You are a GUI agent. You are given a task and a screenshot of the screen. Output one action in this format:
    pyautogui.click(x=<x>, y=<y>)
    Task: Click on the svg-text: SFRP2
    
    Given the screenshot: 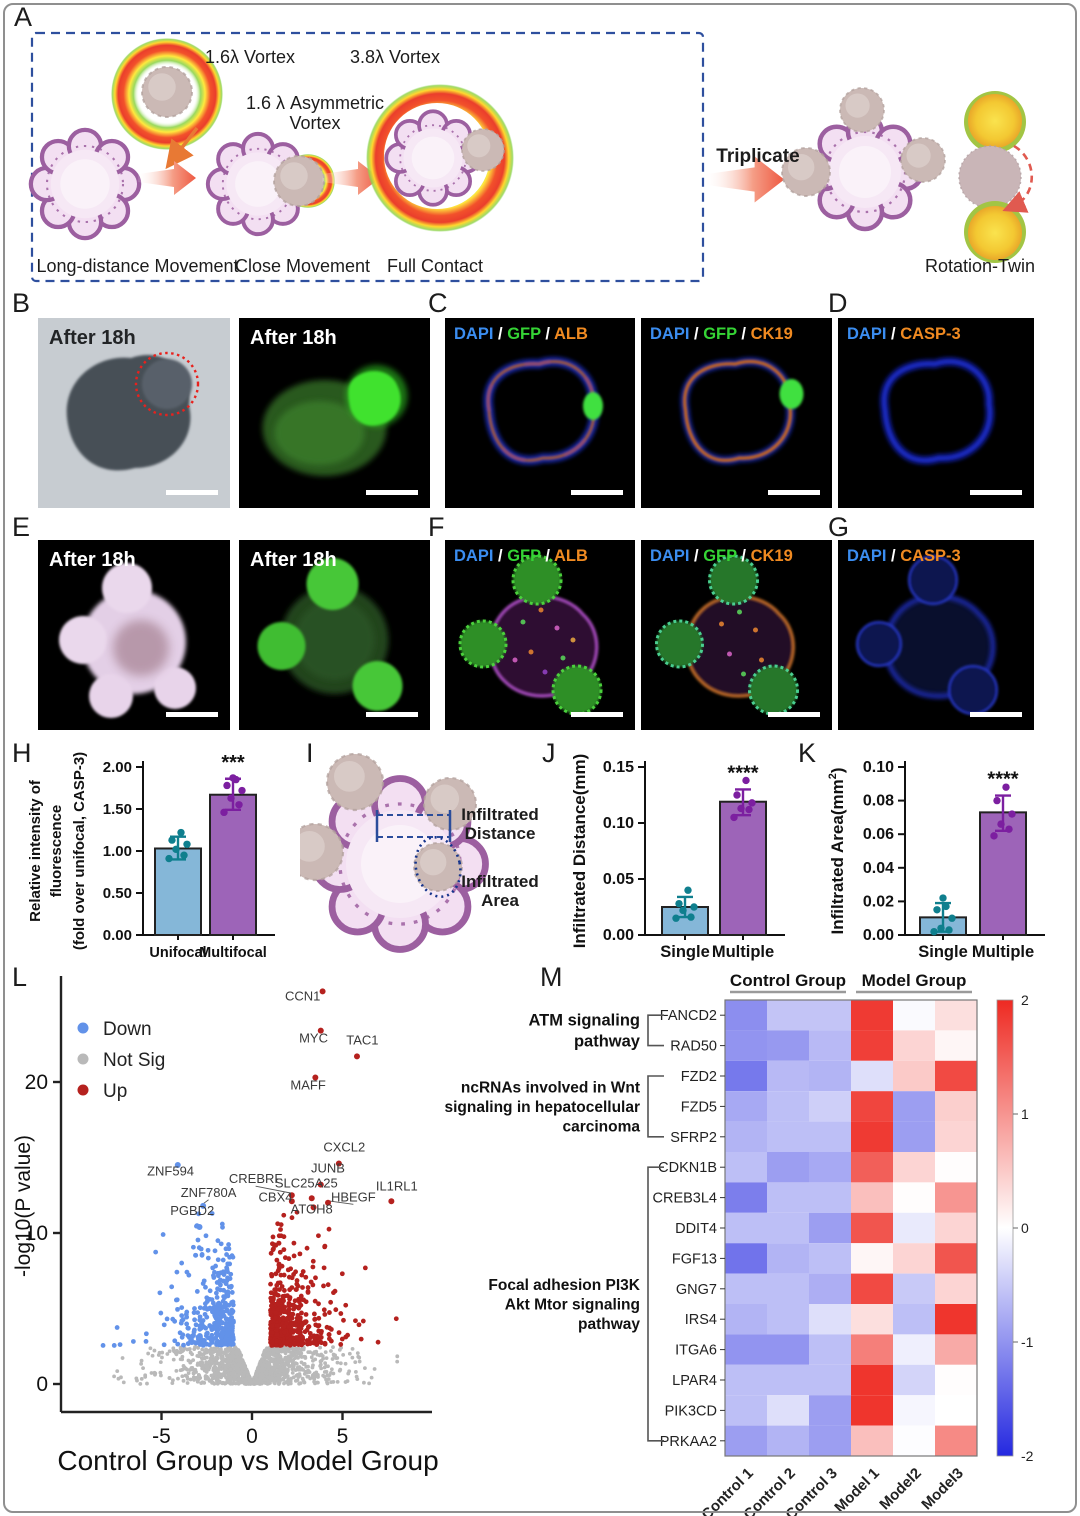 What is the action you would take?
    pyautogui.click(x=693, y=1138)
    